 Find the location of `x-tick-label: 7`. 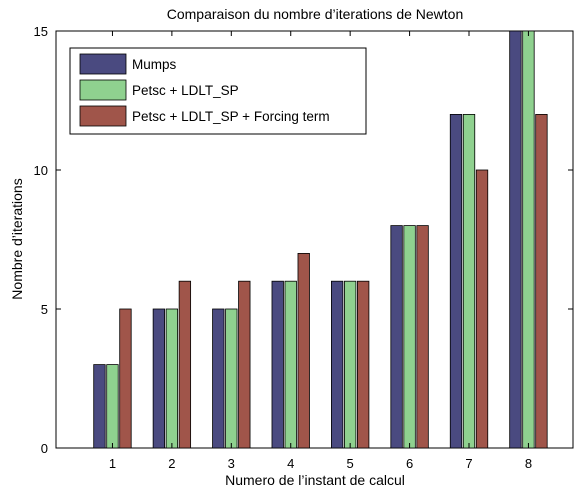

x-tick-label: 7 is located at coordinates (468, 463).